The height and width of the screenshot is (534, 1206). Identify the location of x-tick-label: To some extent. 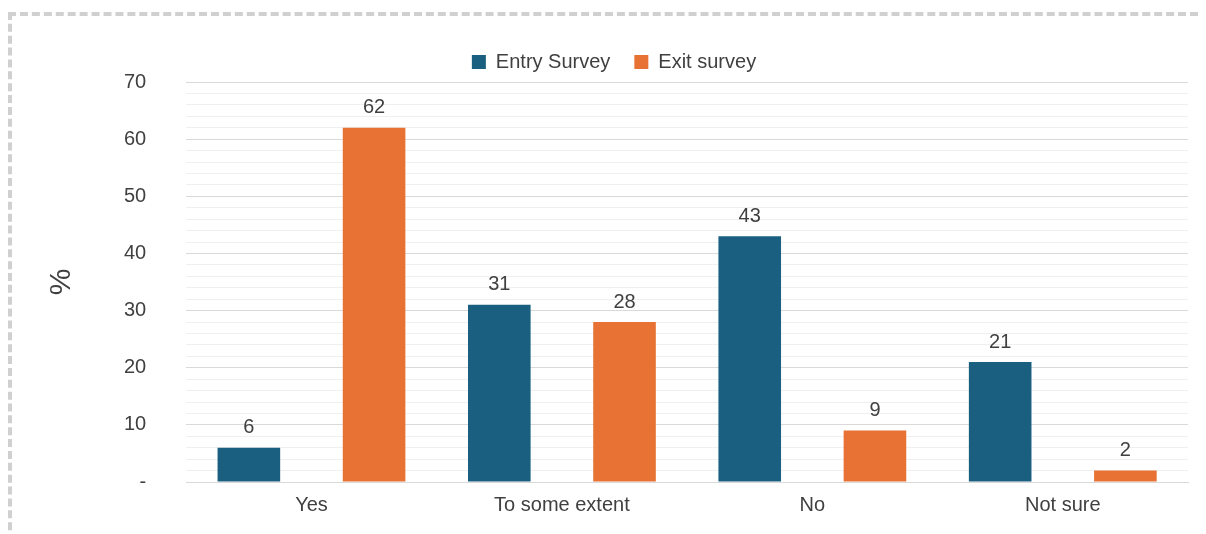
(562, 503).